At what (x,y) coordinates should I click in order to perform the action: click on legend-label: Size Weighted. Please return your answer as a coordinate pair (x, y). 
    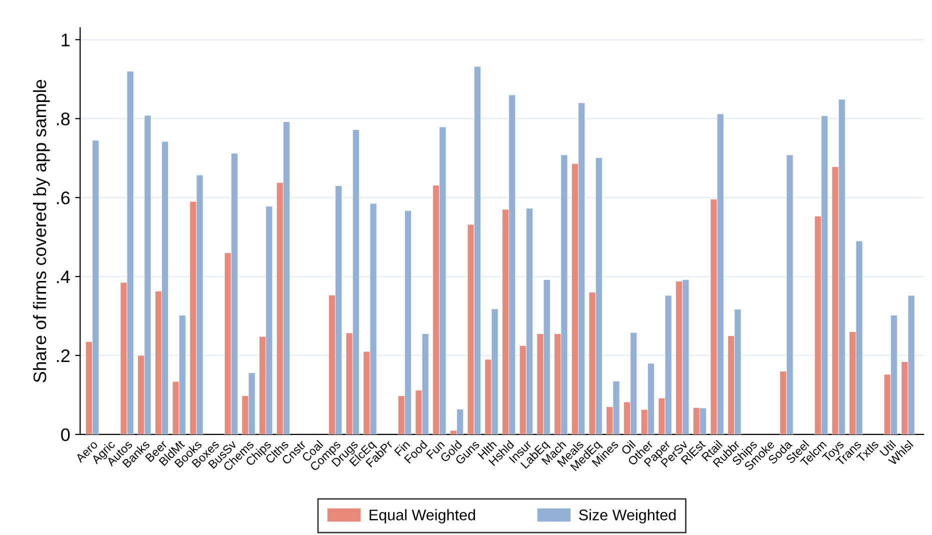
    Looking at the image, I should click on (627, 516).